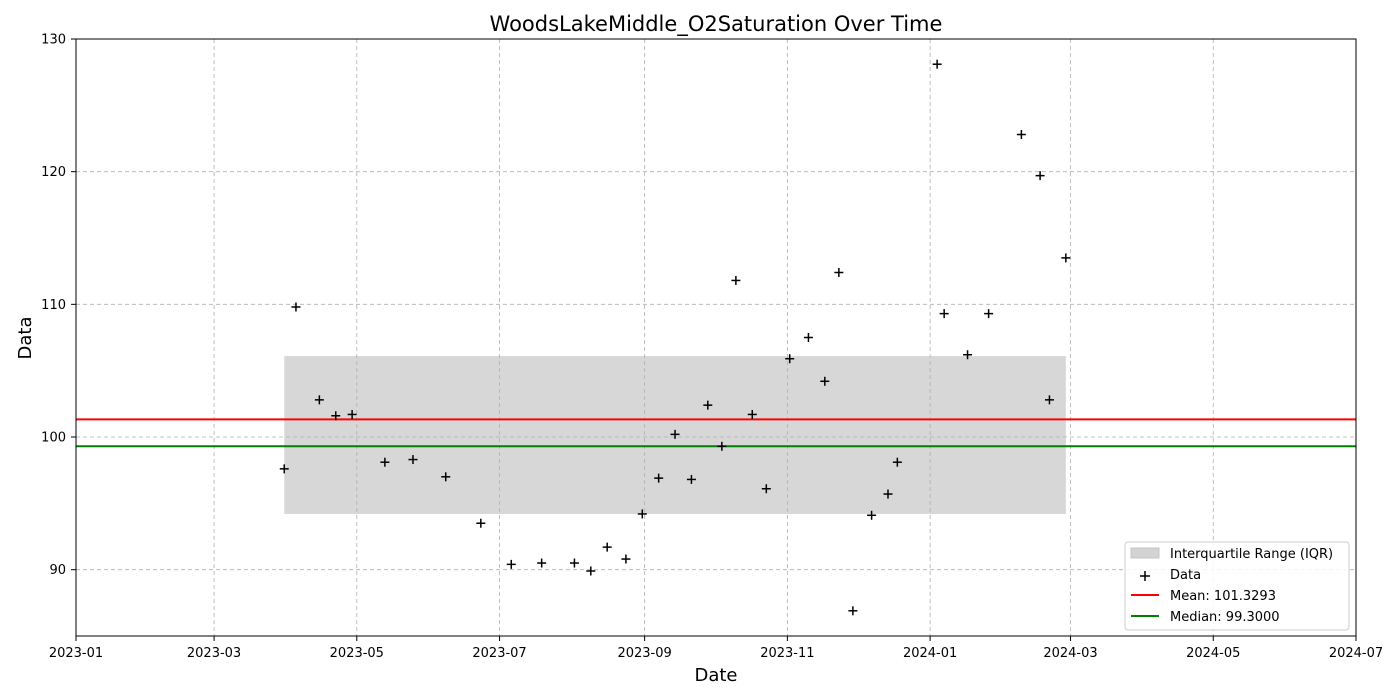  I want to click on legend-data-marker, so click(1145, 576).